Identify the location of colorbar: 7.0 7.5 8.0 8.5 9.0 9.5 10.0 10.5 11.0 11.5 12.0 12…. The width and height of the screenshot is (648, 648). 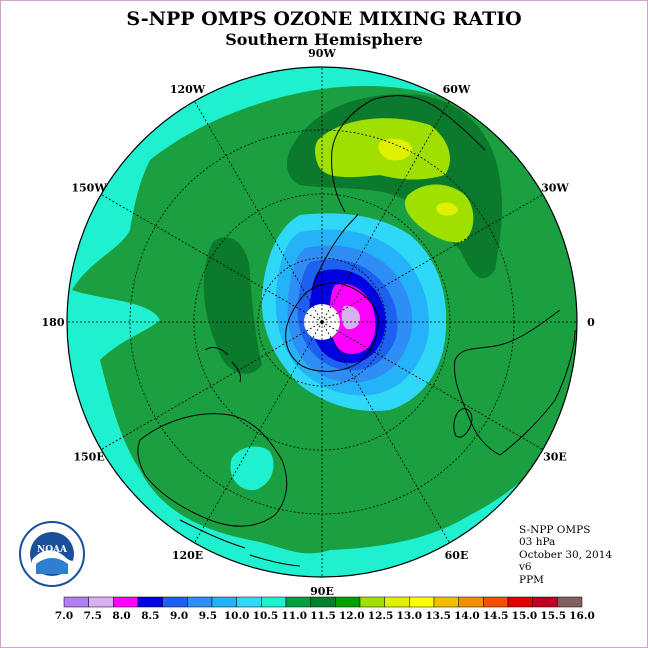
(325, 609).